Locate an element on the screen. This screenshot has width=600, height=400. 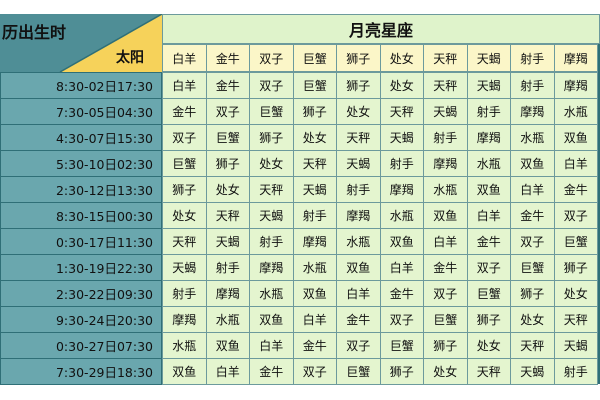
corner-sun-label: 太阳 is located at coordinates (130, 58).